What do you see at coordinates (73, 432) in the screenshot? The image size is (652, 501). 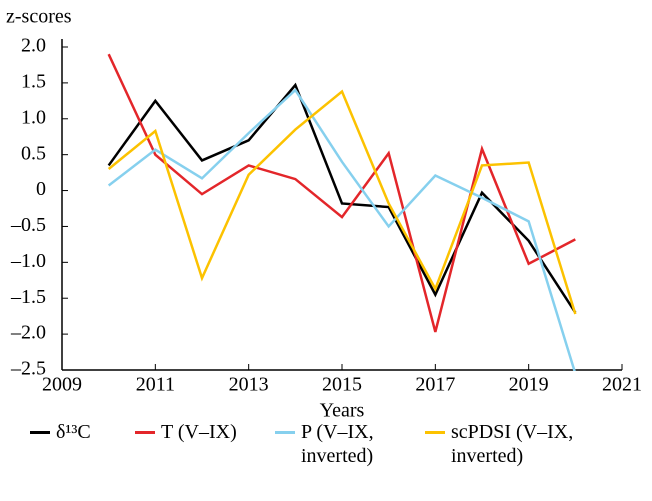 I see `legend-label: δ¹³C` at bounding box center [73, 432].